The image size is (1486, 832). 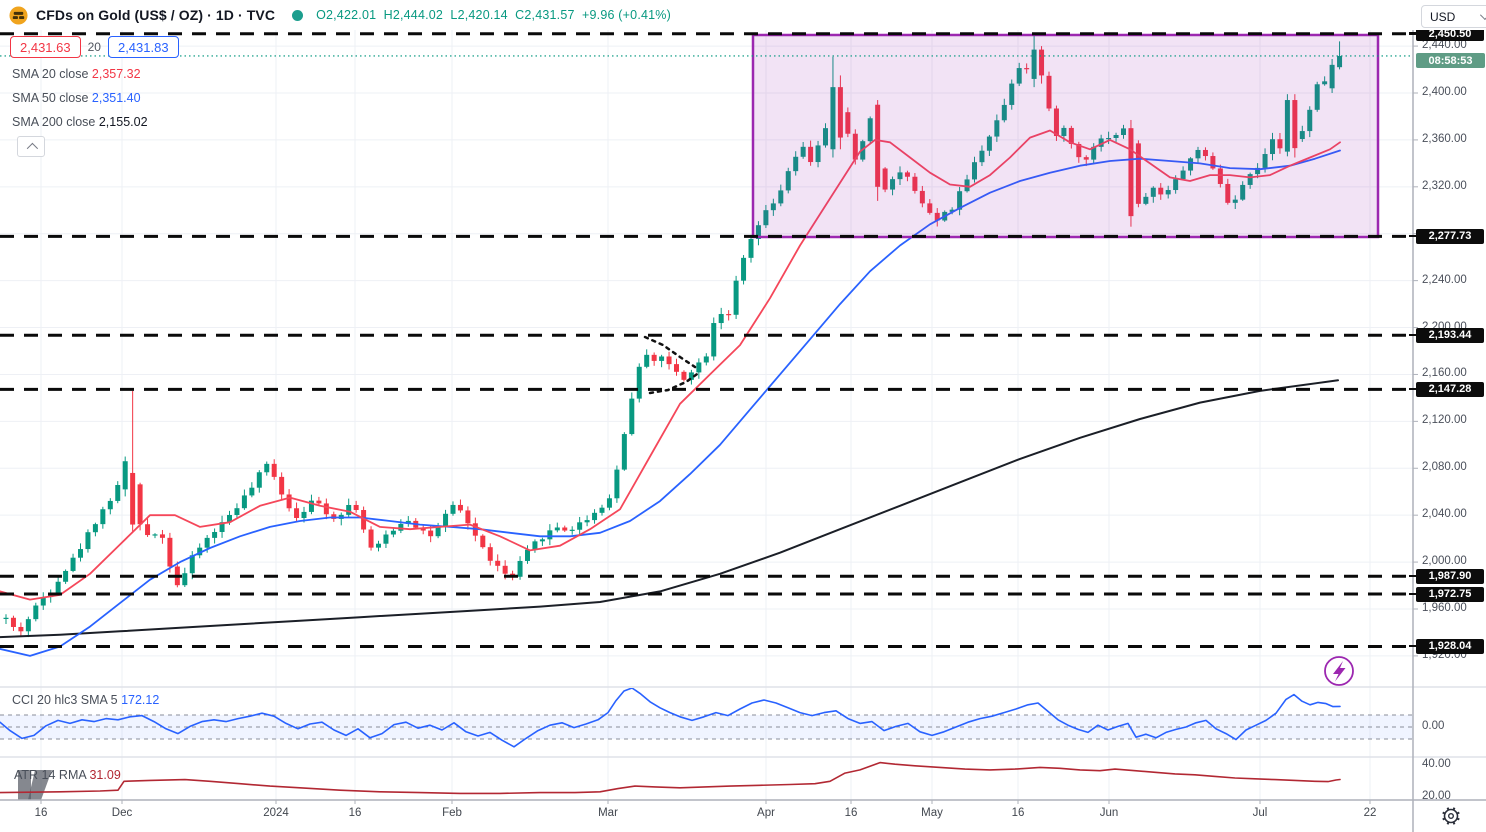 I want to click on price-axis-label: 2,240.00, so click(x=1444, y=279).